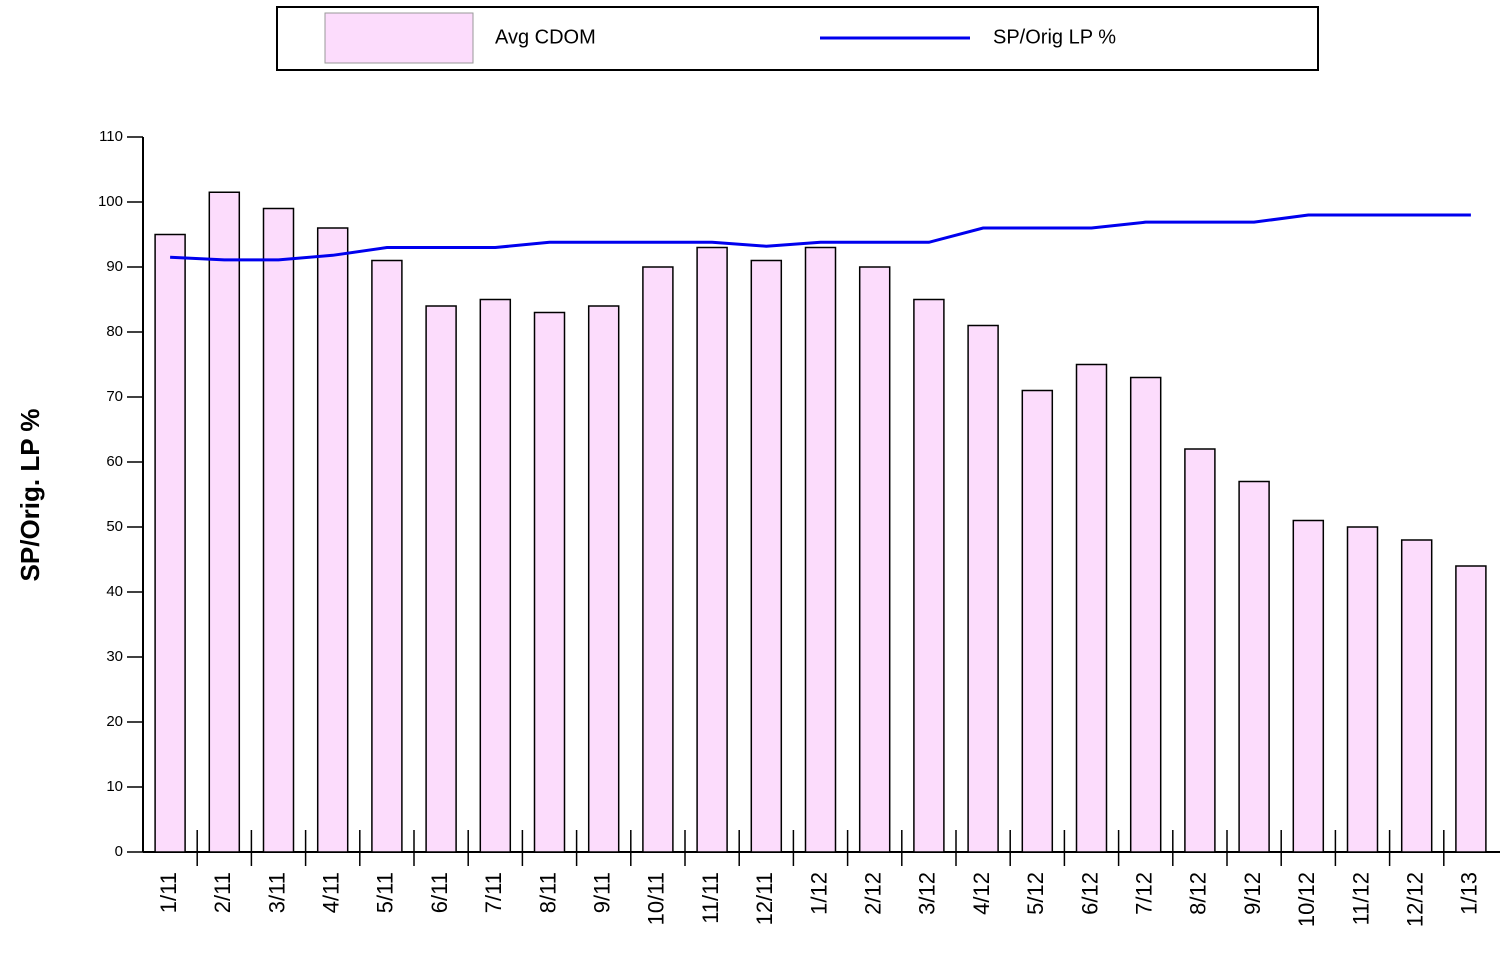 The image size is (1501, 969). What do you see at coordinates (114, 331) in the screenshot?
I see `y-tick-label: 80` at bounding box center [114, 331].